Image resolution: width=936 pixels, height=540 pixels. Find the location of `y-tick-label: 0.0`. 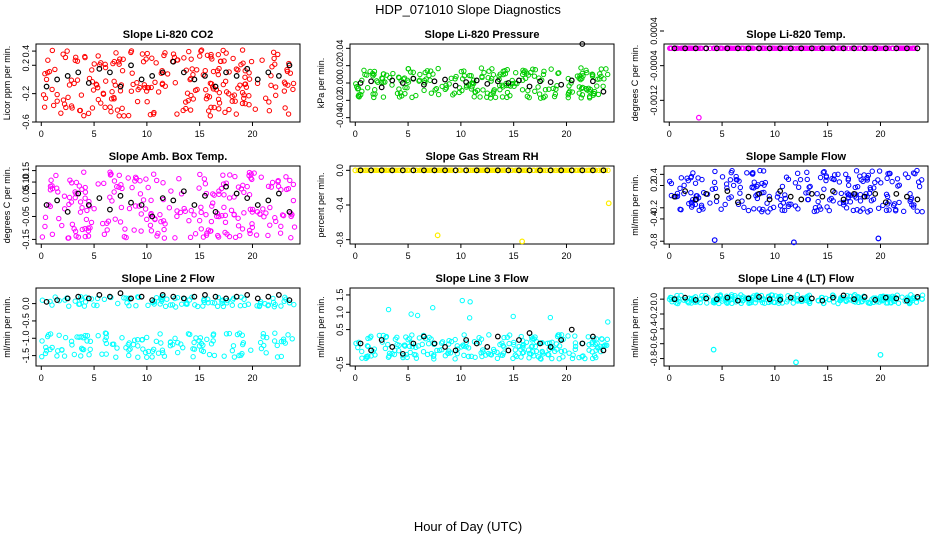

y-tick-label: 0.0 is located at coordinates (654, 299).